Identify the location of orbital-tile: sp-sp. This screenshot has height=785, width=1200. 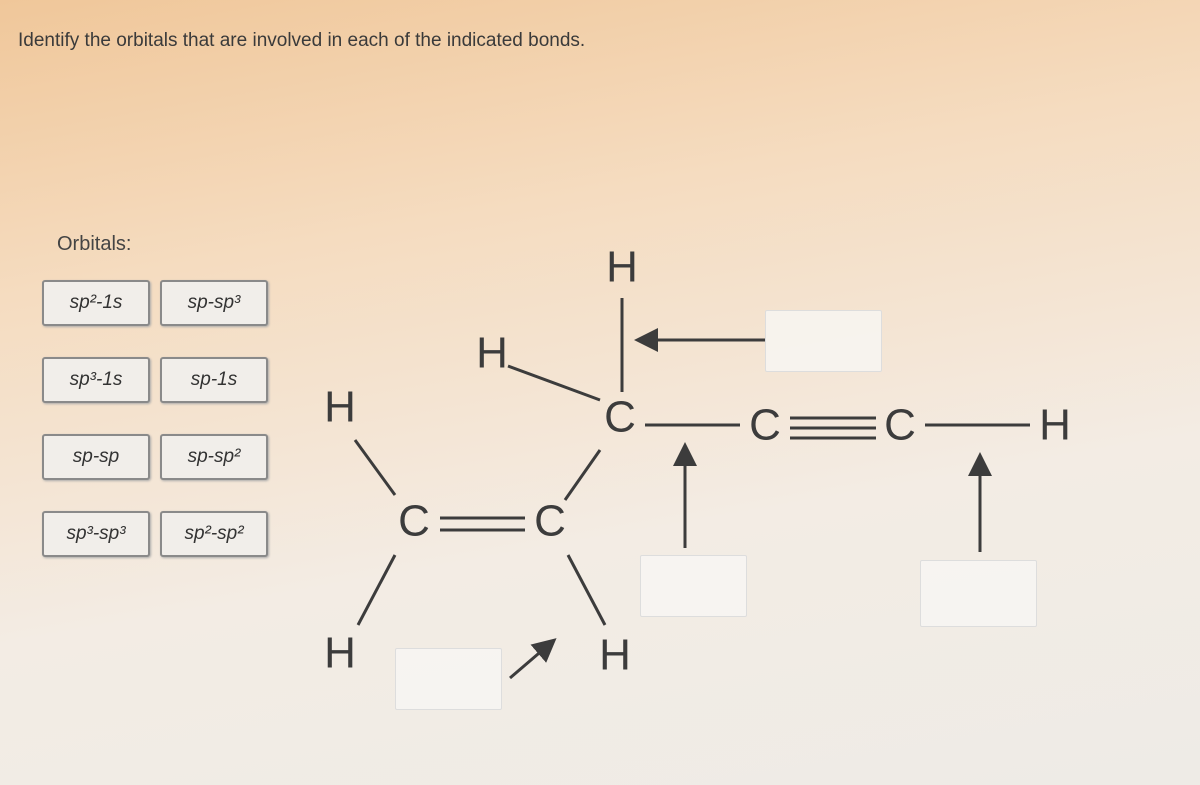
(96, 457).